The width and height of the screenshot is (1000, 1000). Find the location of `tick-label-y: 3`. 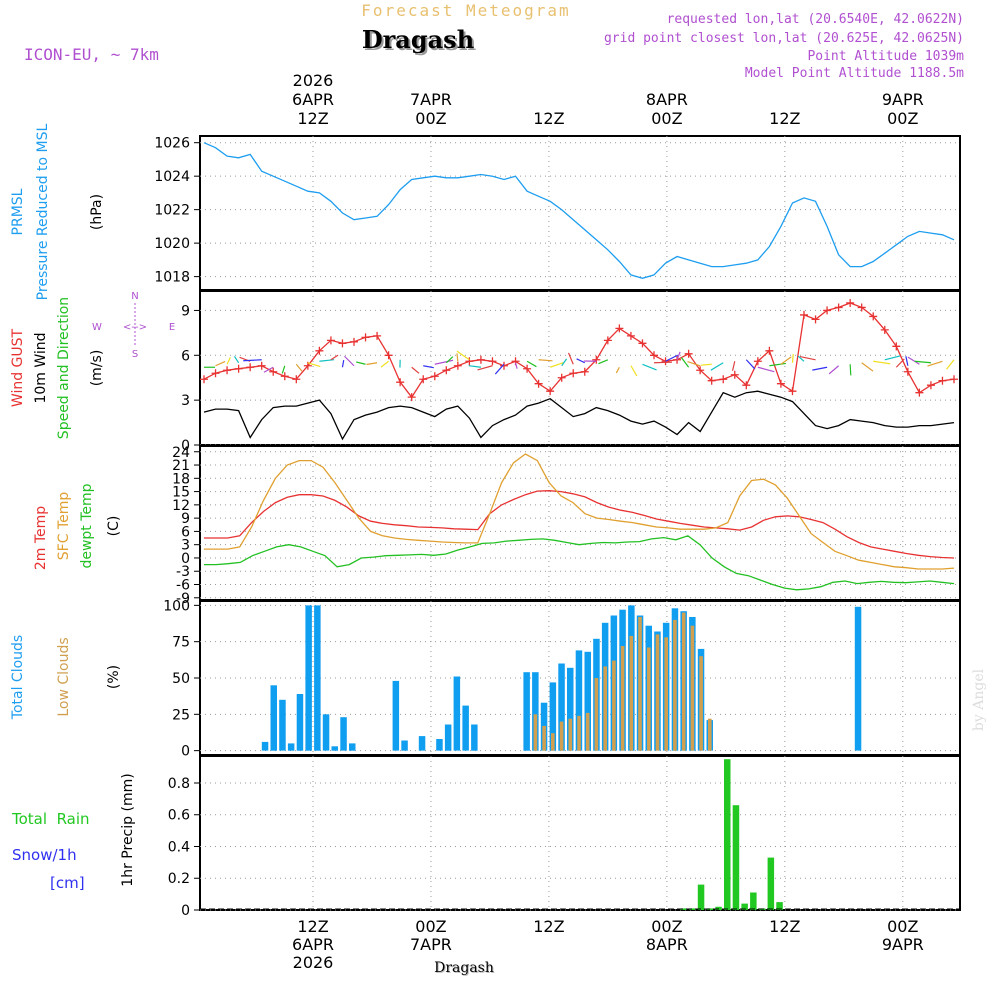

tick-label-y: 3 is located at coordinates (185, 546).